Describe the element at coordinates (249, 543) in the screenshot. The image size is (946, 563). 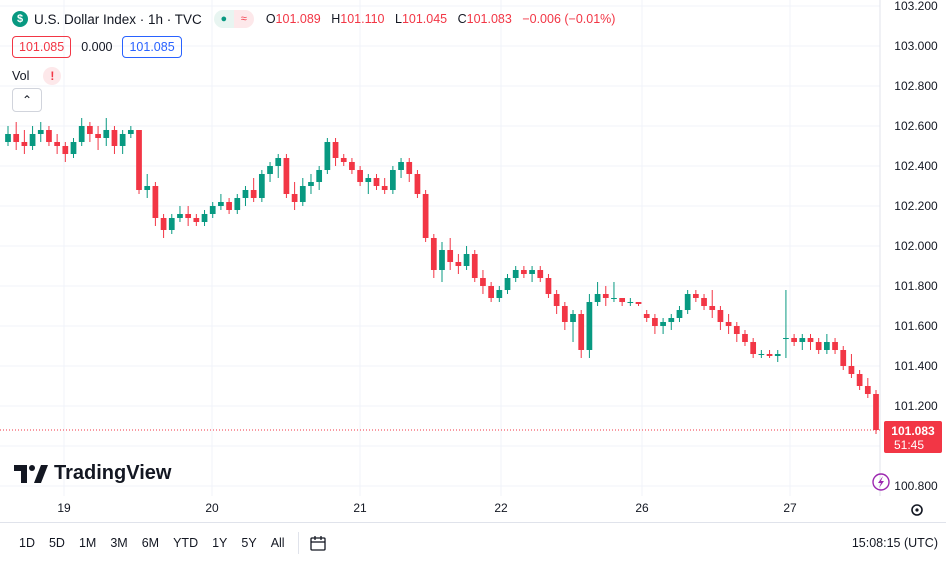
I see `period-button-5y: 5Y` at that location.